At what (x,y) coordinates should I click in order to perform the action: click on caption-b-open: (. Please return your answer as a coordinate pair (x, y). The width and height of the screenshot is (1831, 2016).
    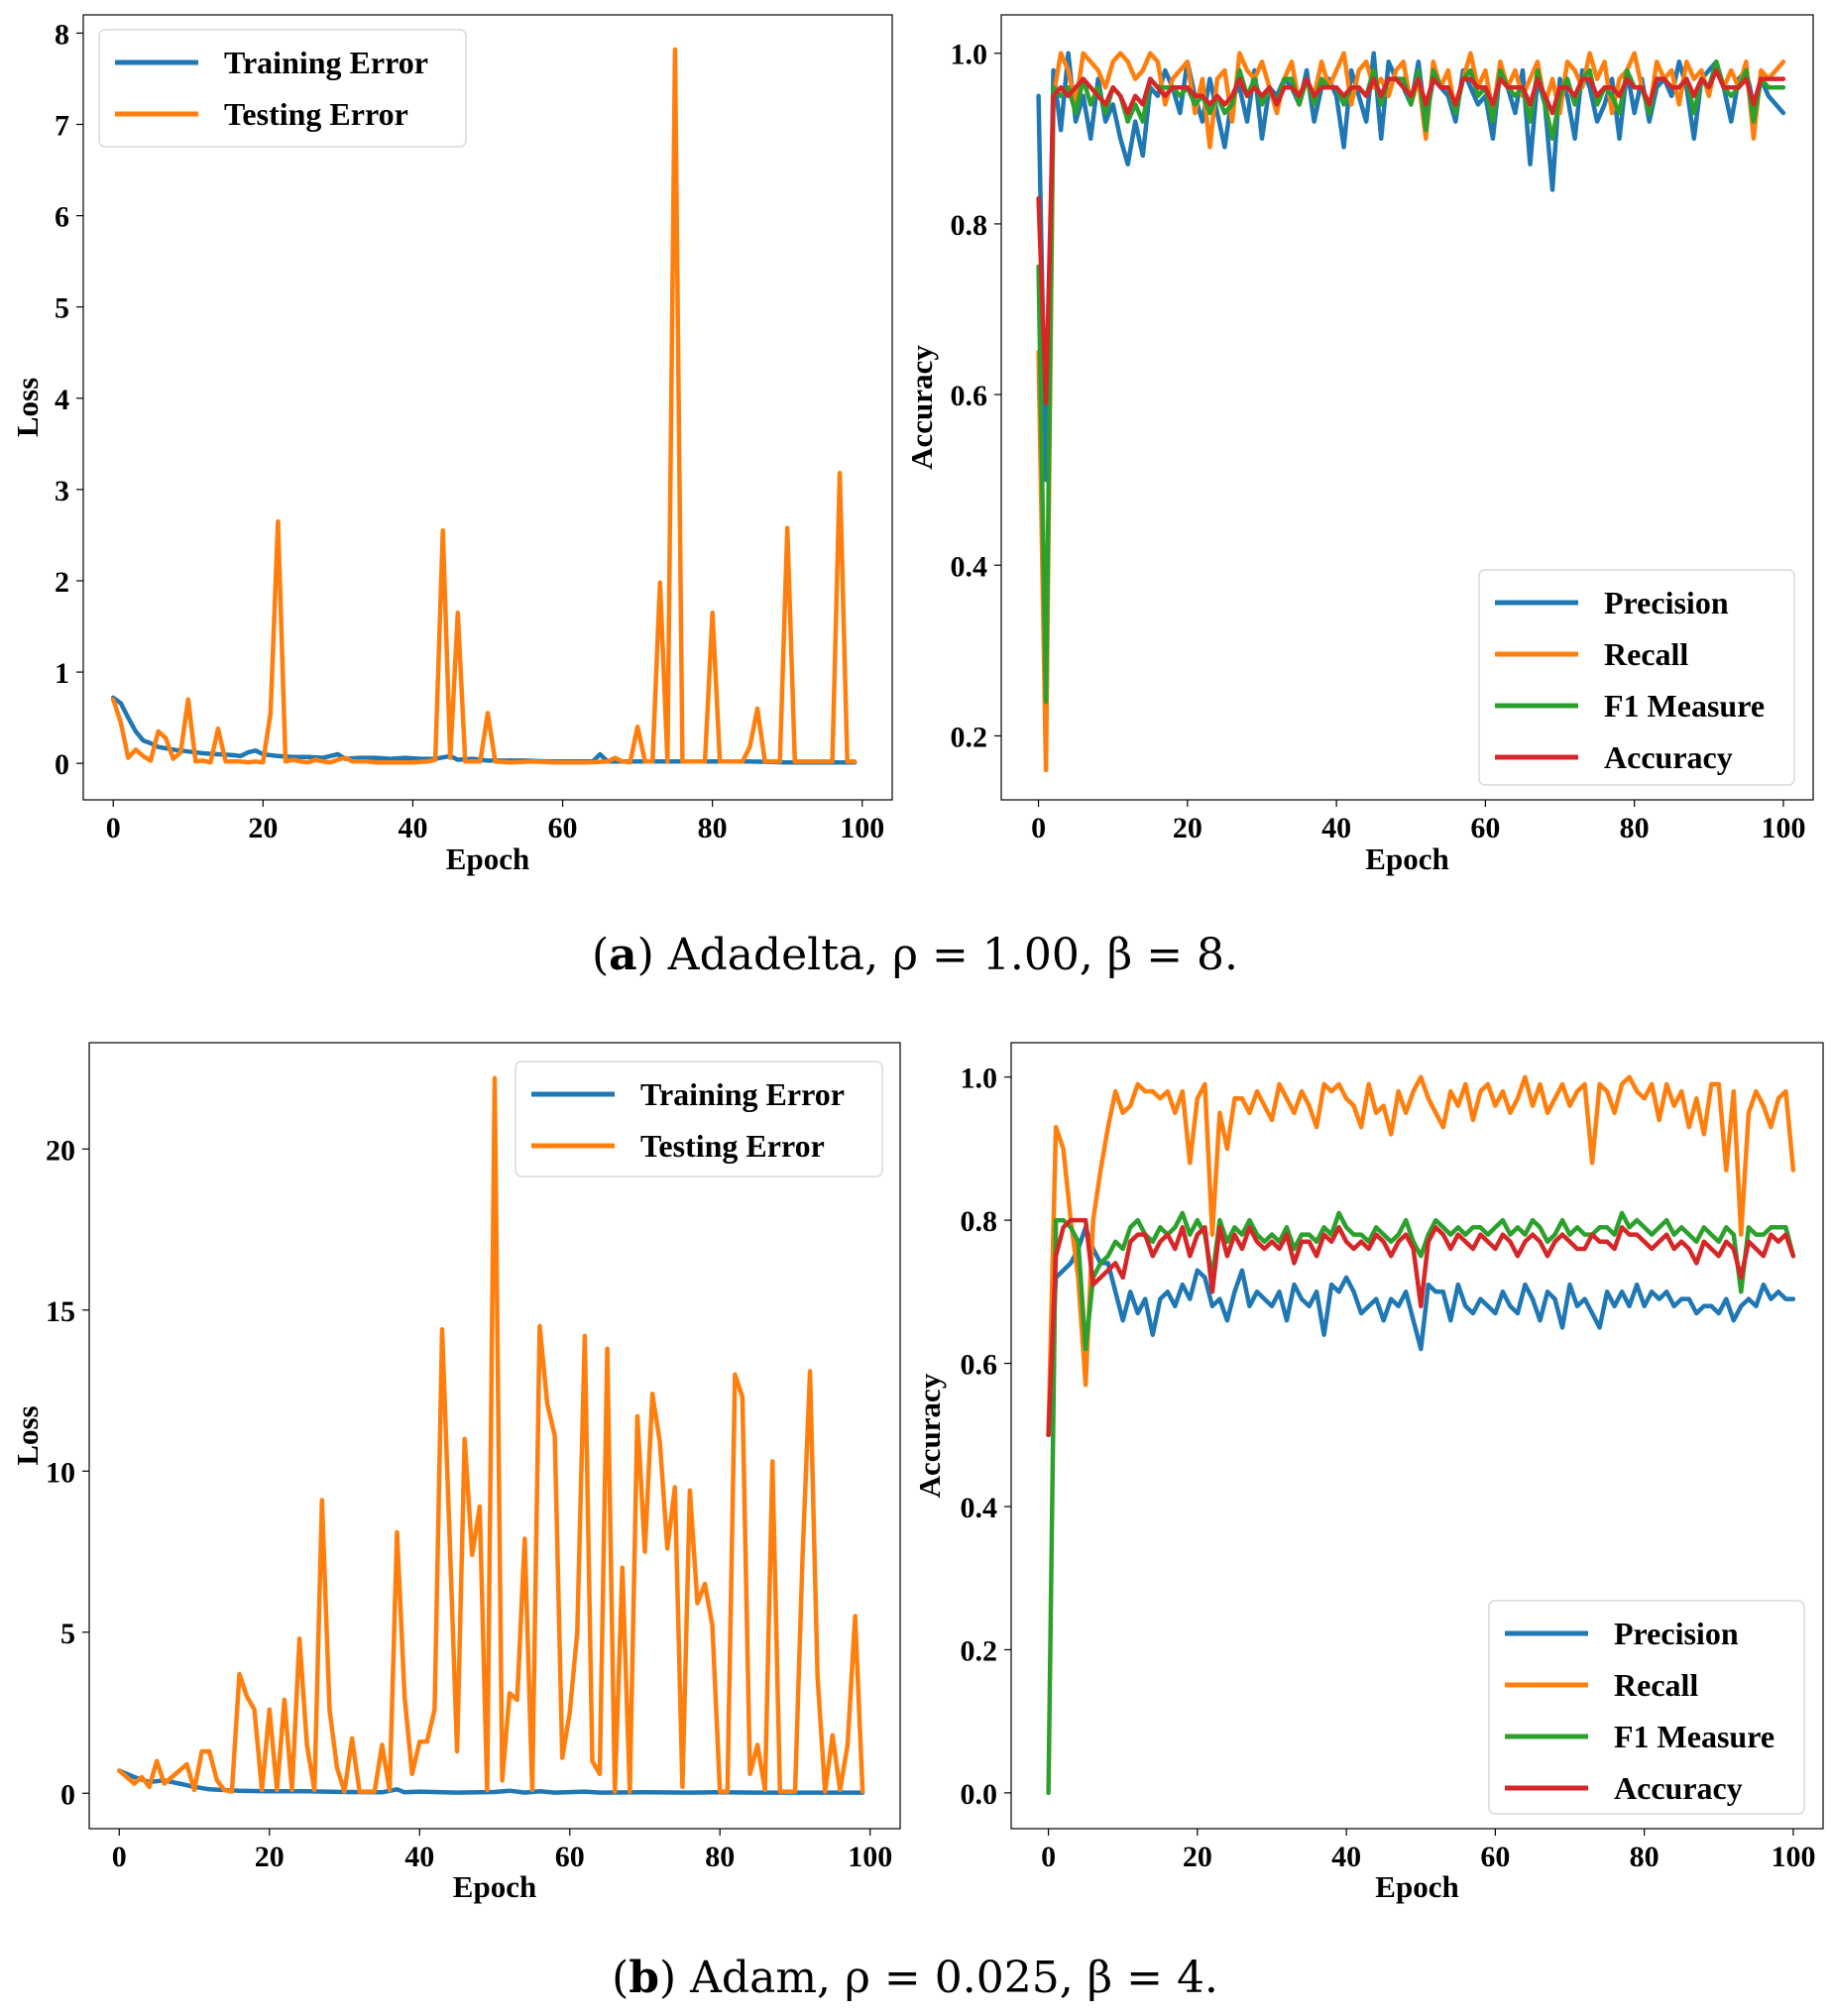
    Looking at the image, I should click on (620, 1978).